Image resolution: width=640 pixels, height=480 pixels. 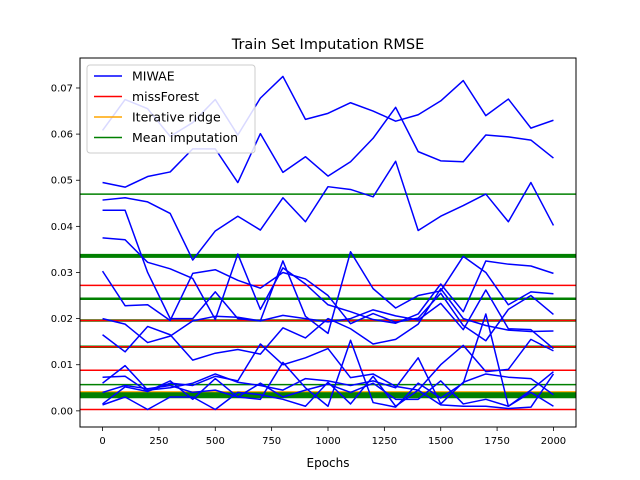 I want to click on y-tick-label: 0.07, so click(x=62, y=88).